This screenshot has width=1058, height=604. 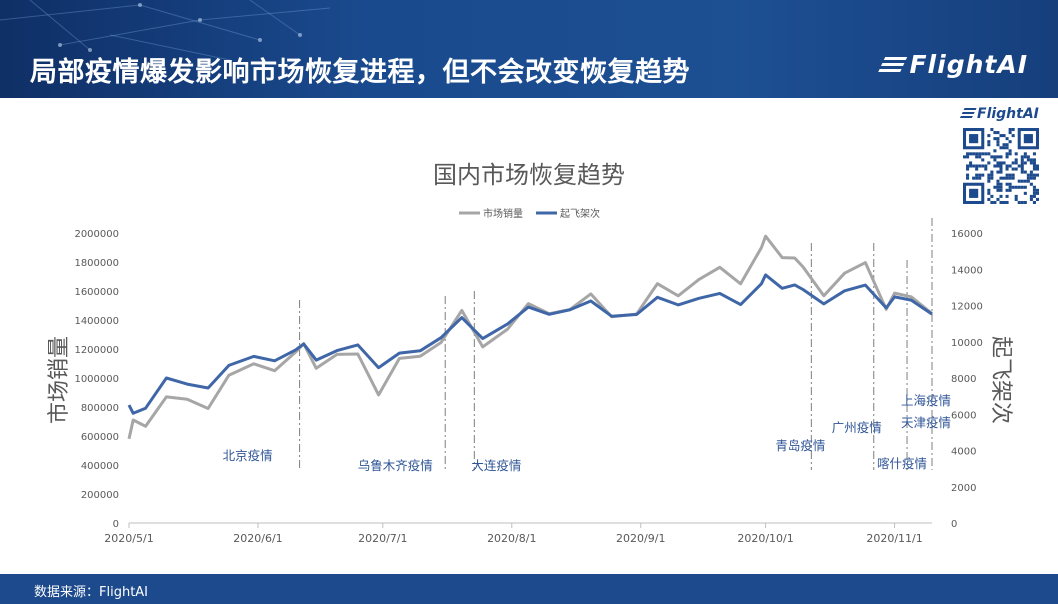 What do you see at coordinates (96, 292) in the screenshot?
I see `y-tick-label: 1600000` at bounding box center [96, 292].